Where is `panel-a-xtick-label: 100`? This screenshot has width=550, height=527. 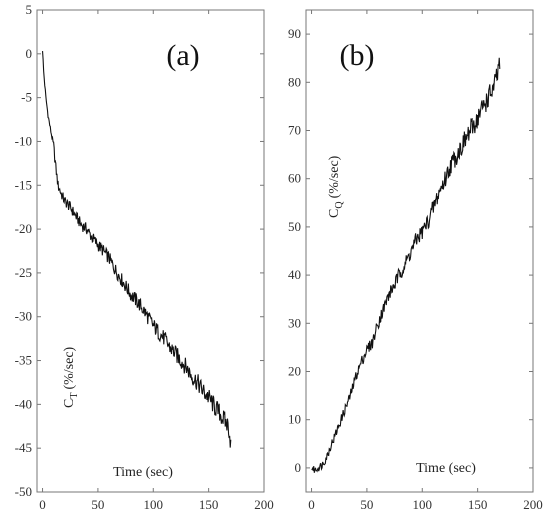 panel-a-xtick-label: 100 is located at coordinates (154, 504).